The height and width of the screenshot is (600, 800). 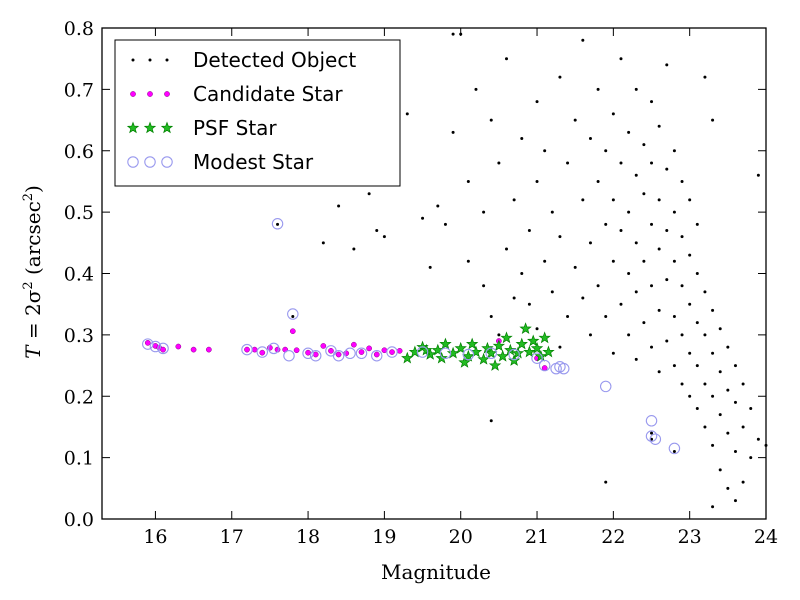 What do you see at coordinates (79, 459) in the screenshot?
I see `y-tick-label: 0.1` at bounding box center [79, 459].